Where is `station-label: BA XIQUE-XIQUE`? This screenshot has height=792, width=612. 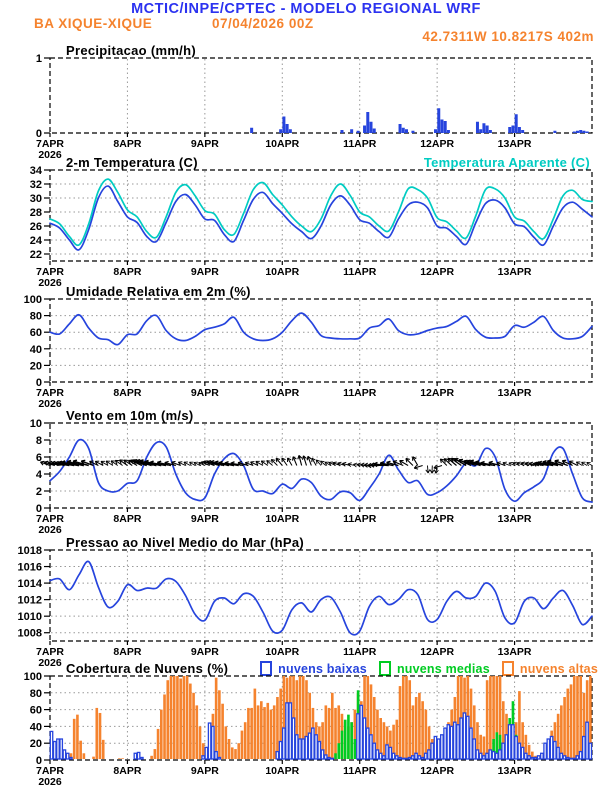
station-label: BA XIQUE-XIQUE is located at coordinates (93, 23).